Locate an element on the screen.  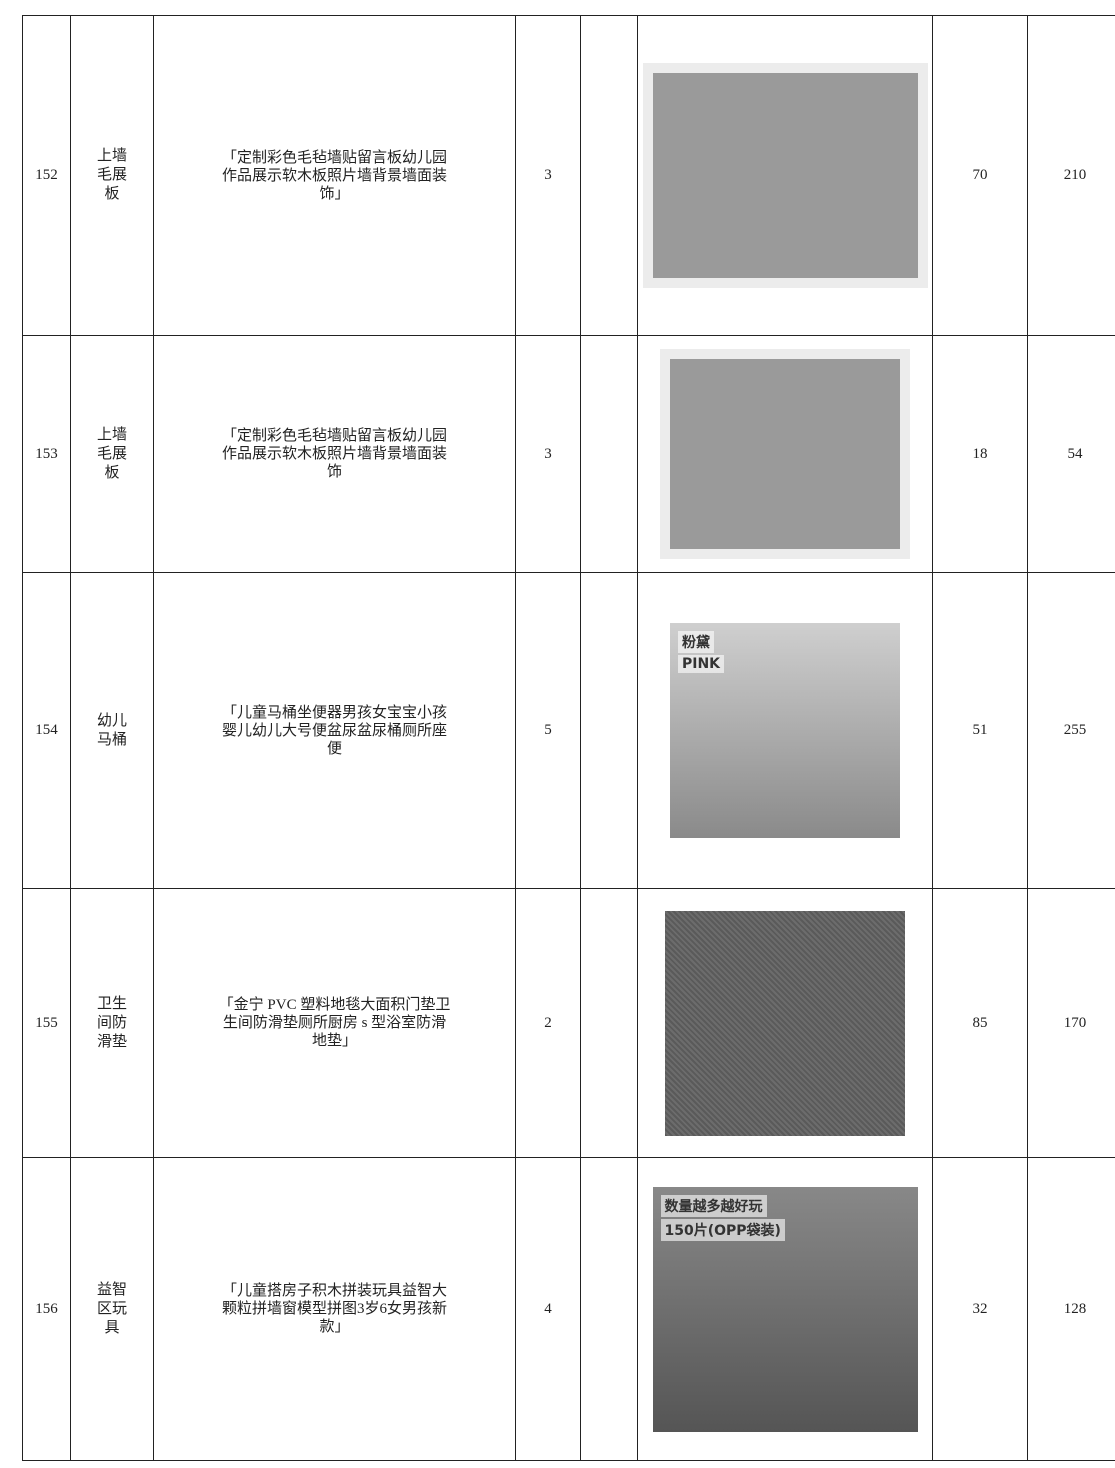
unit-price: 32 is located at coordinates (980, 1308).